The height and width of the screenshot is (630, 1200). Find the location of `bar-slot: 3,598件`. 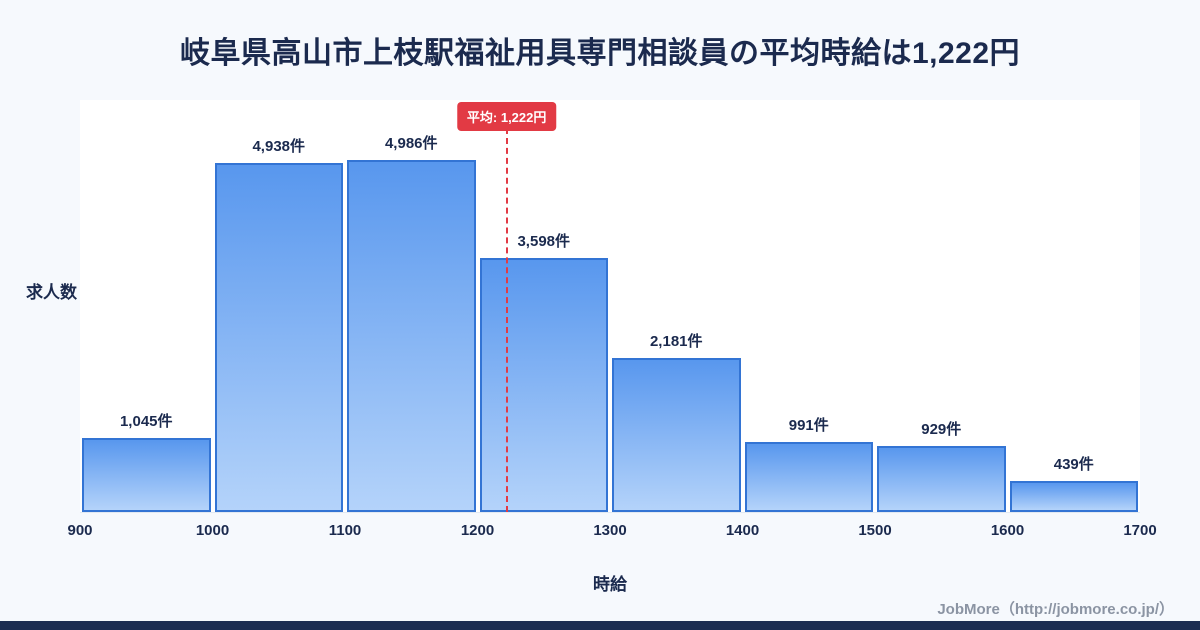

bar-slot: 3,598件 is located at coordinates (544, 371).